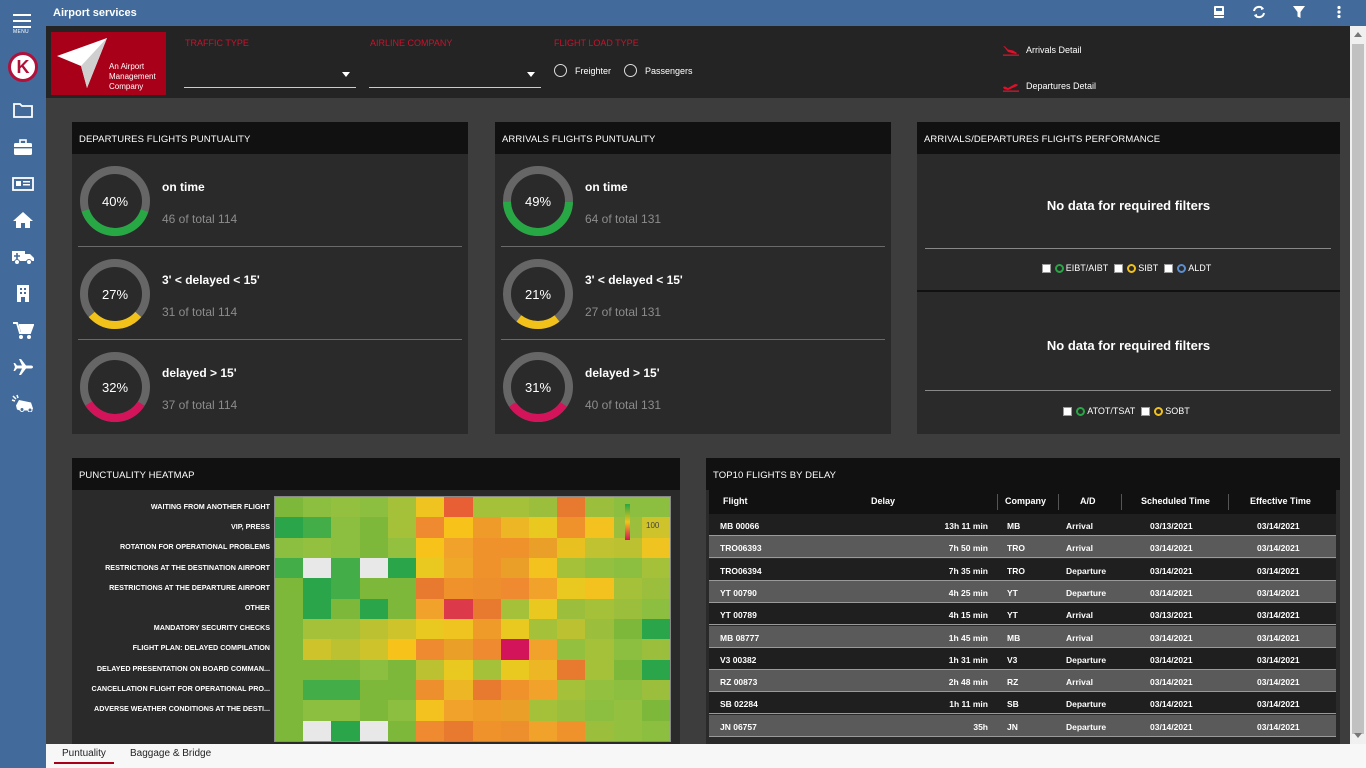 This screenshot has width=1366, height=768. Describe the element at coordinates (1187, 268) in the screenshot. I see `legend-aldt: ALDT` at that location.